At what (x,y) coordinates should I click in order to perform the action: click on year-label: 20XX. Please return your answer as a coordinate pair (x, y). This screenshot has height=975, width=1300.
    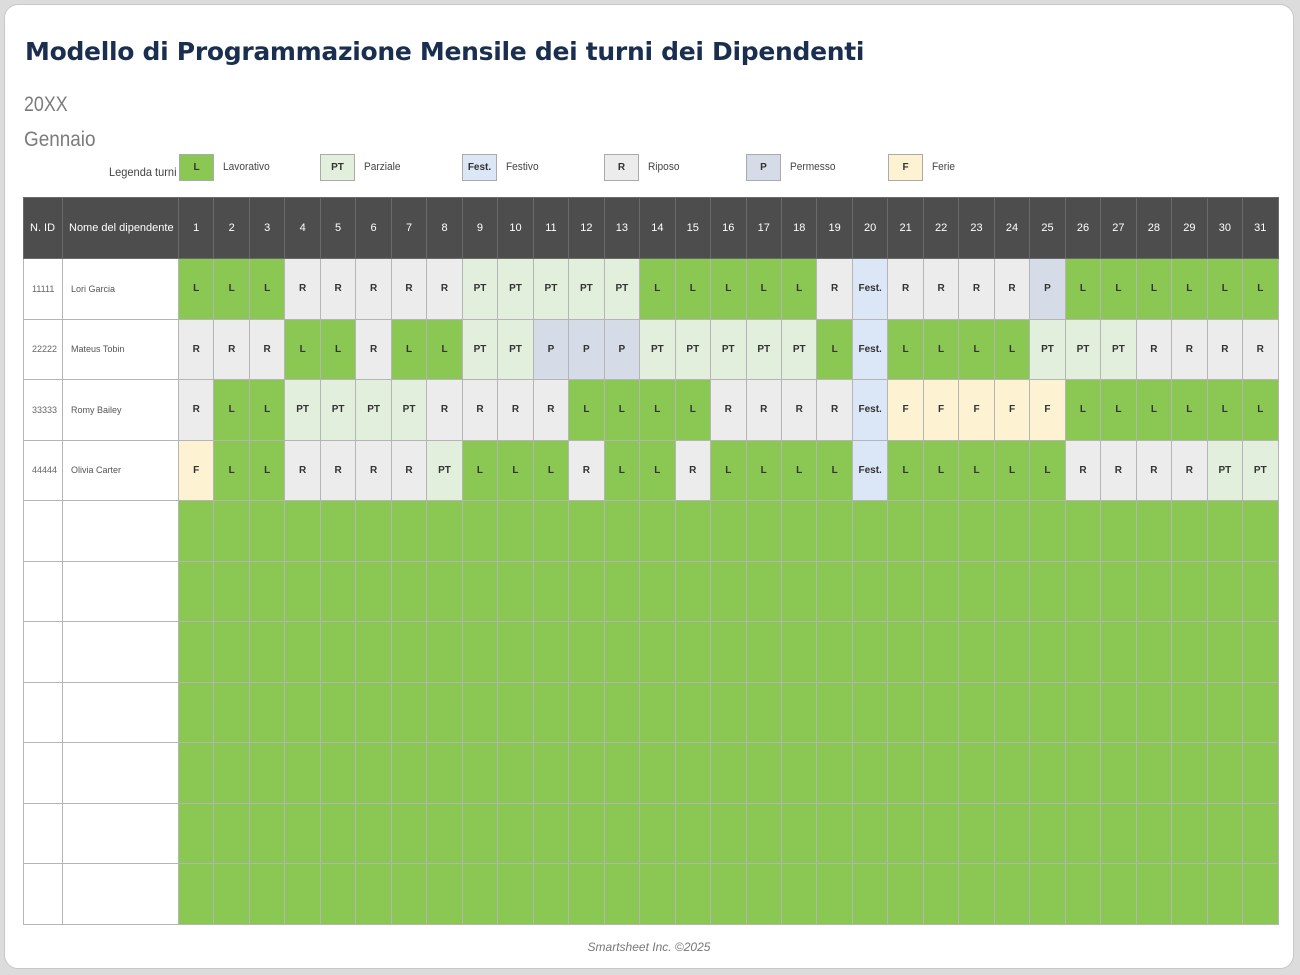
    Looking at the image, I should click on (46, 104).